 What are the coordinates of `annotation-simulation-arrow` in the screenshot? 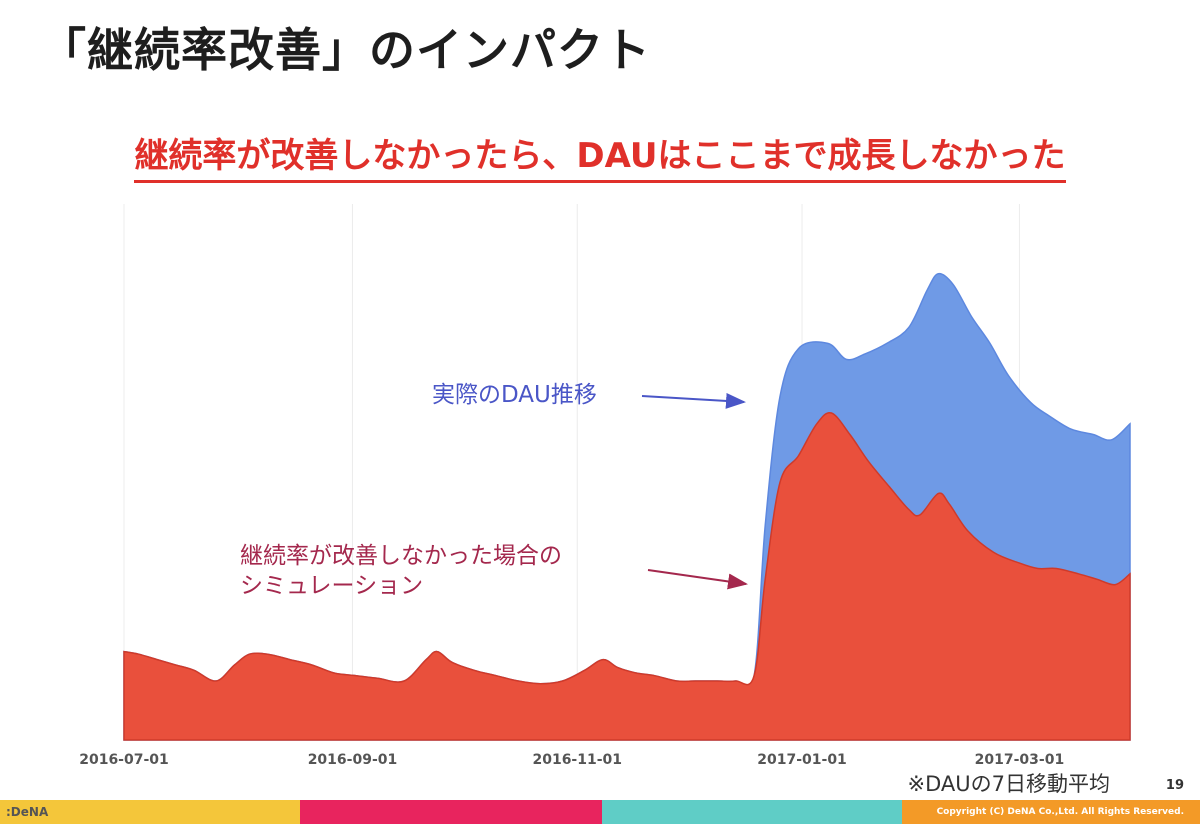 It's located at (697, 579).